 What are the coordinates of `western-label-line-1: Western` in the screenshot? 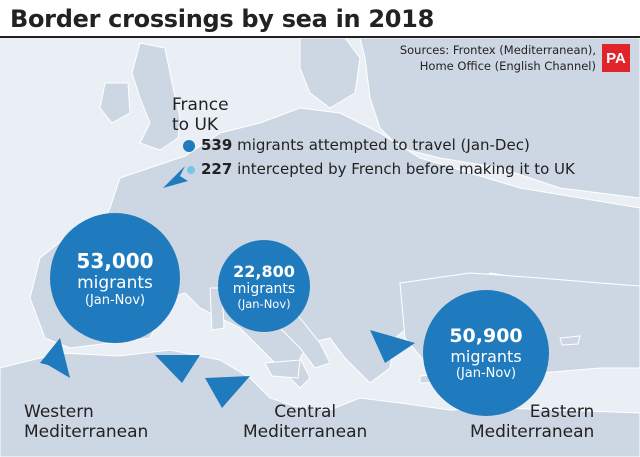 It's located at (59, 412).